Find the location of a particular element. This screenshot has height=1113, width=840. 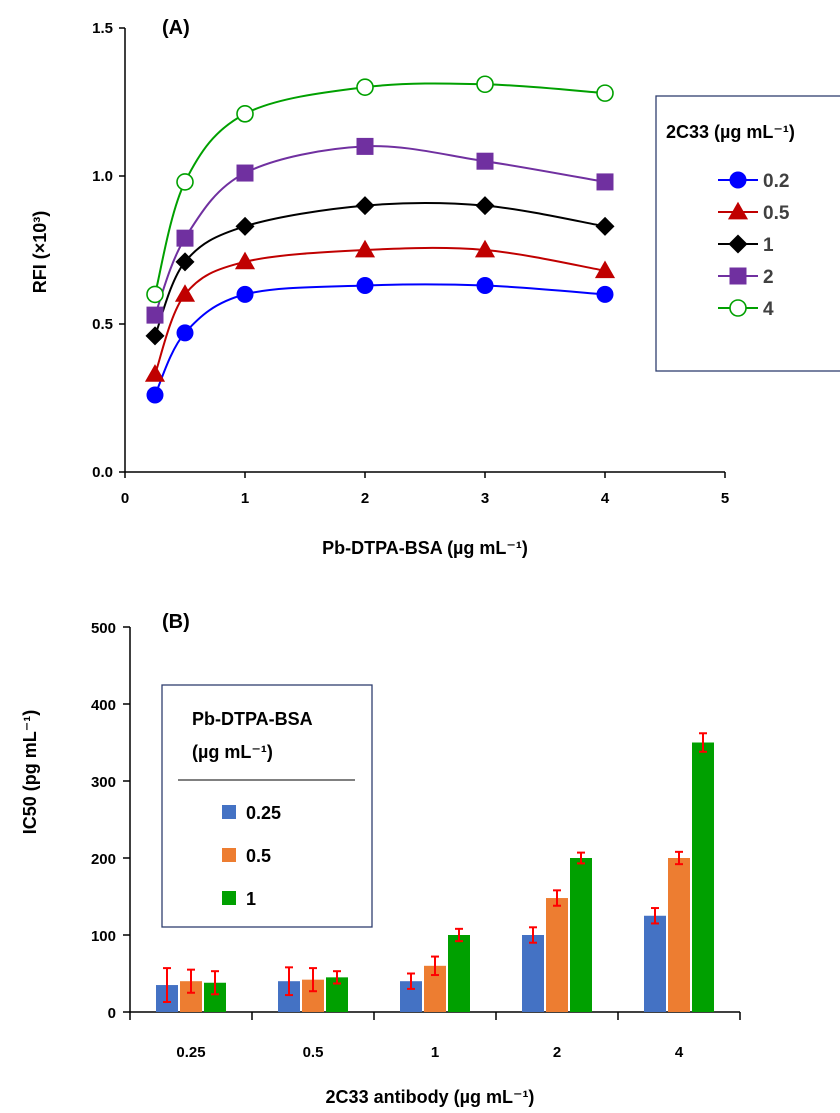

panel-b-label: (B) is located at coordinates (176, 622).